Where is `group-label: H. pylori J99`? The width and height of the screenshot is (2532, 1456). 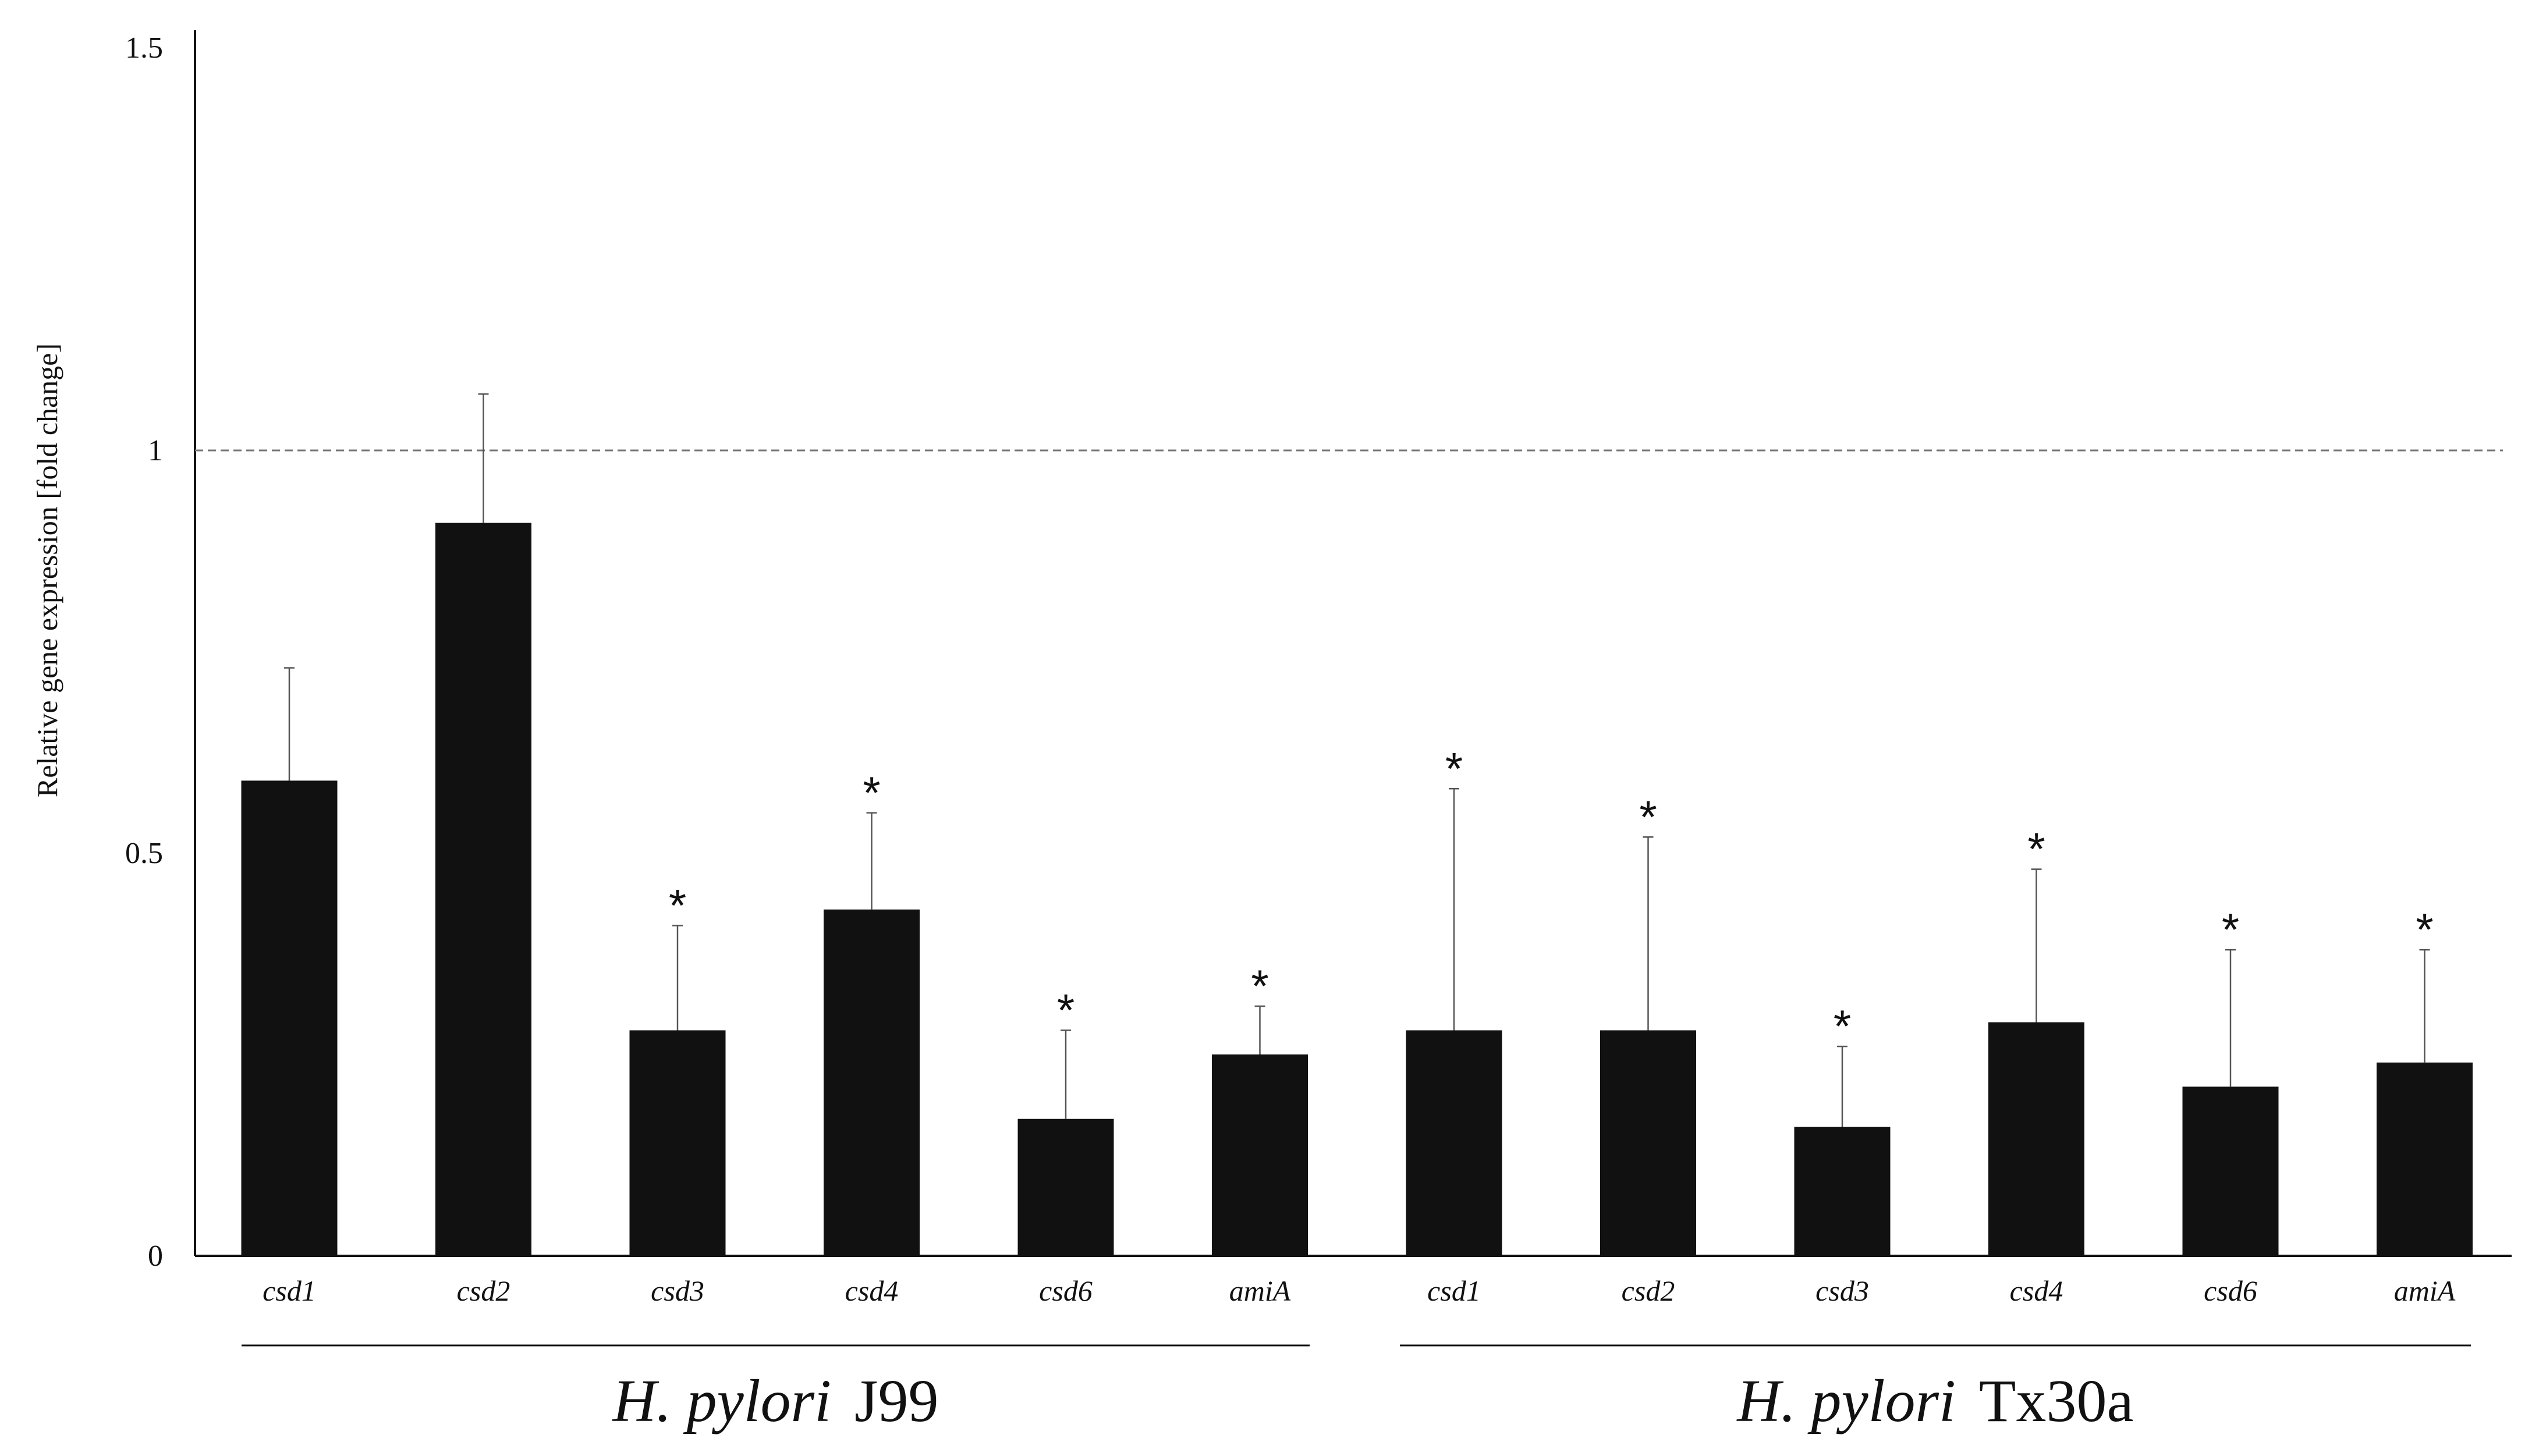 group-label: H. pylori J99 is located at coordinates (775, 1401).